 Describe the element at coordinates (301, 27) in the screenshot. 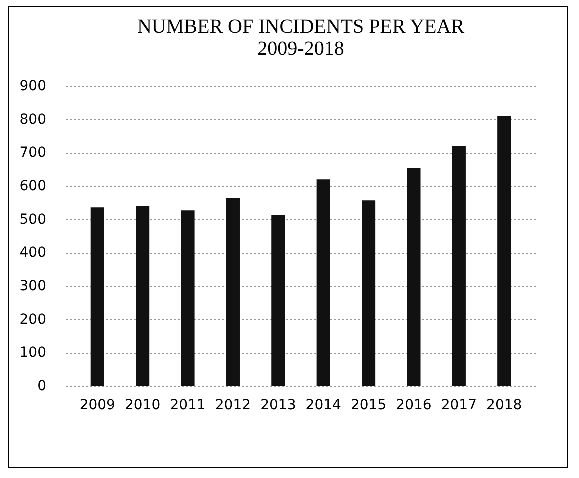

I see `text: NUMBER OF INCIDENTS PER YEAR` at that location.